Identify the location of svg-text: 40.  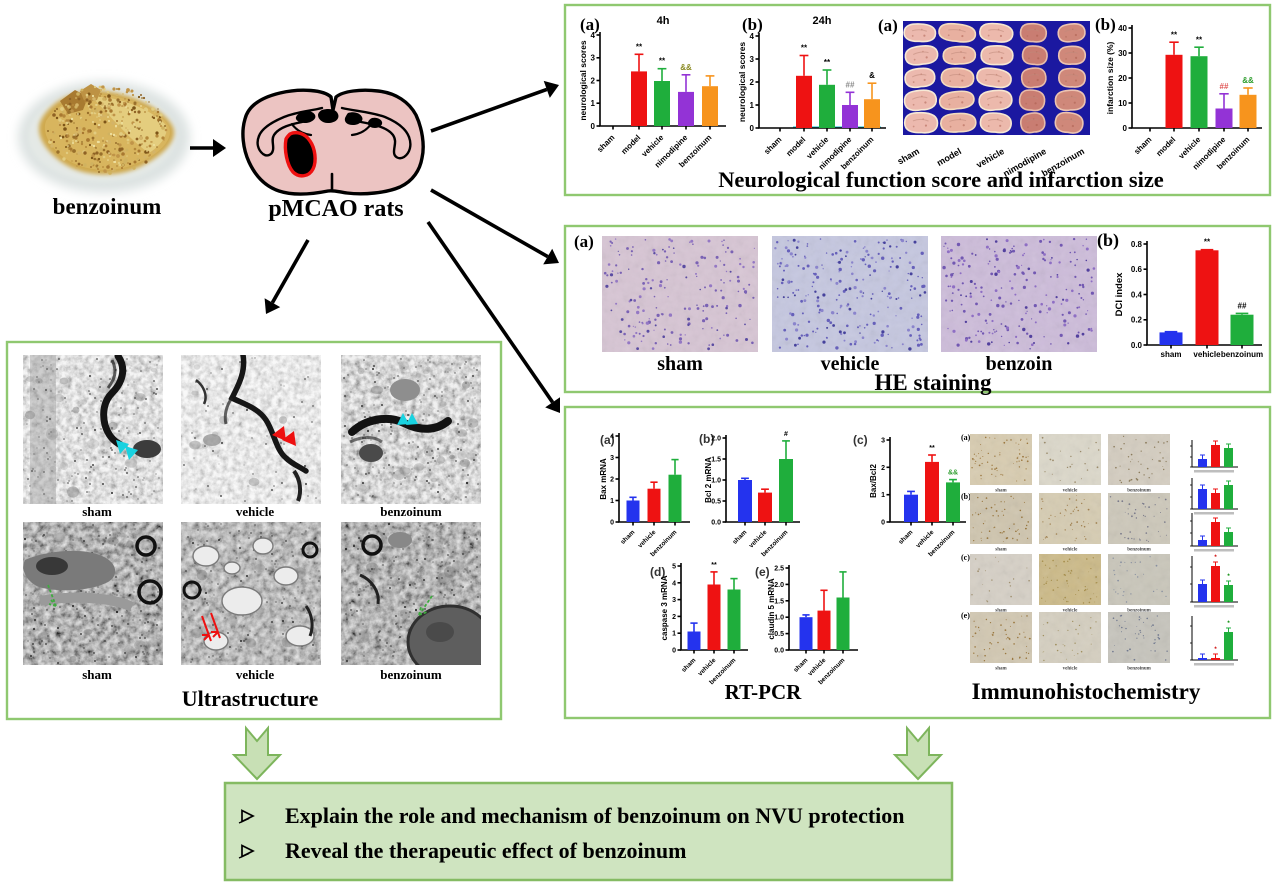
(1122, 28).